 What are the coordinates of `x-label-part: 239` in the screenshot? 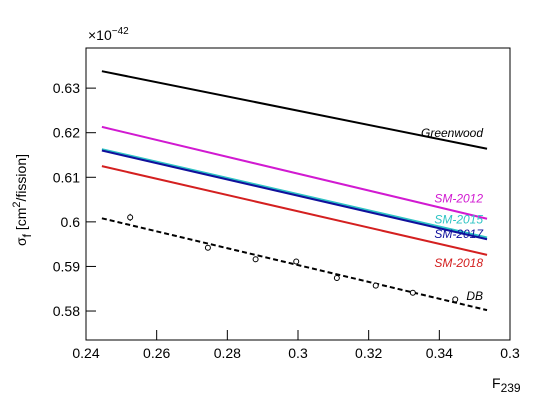 It's located at (511, 388).